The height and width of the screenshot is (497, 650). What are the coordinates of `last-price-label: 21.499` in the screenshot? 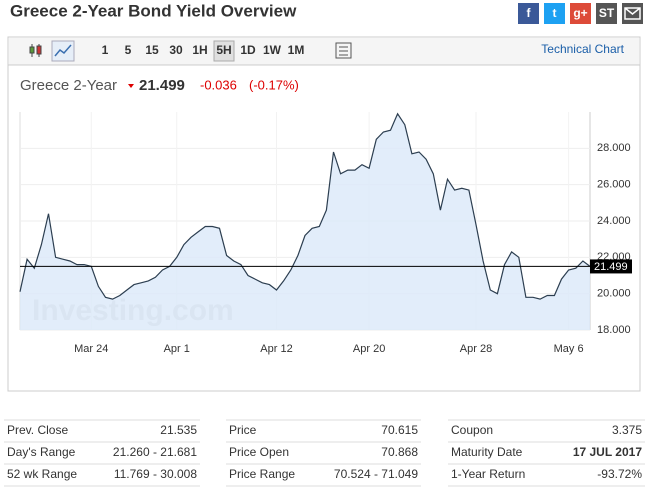 It's located at (611, 267).